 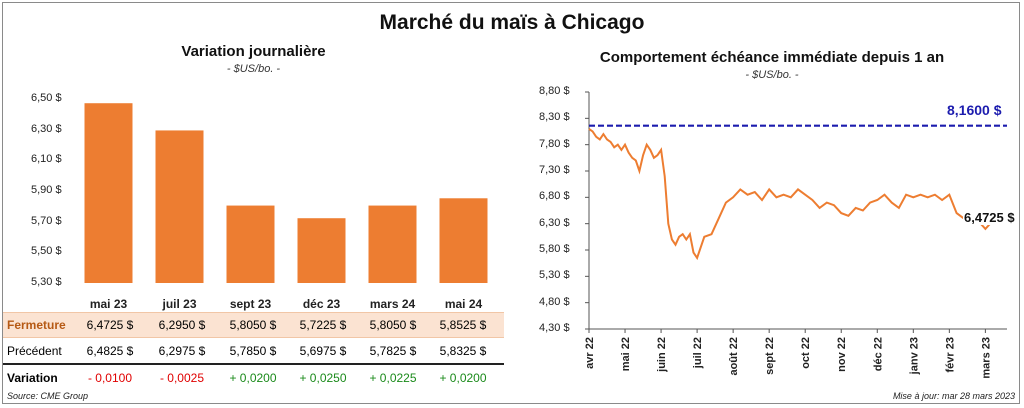 I want to click on closing-value: 6,4725 $, so click(x=110, y=325).